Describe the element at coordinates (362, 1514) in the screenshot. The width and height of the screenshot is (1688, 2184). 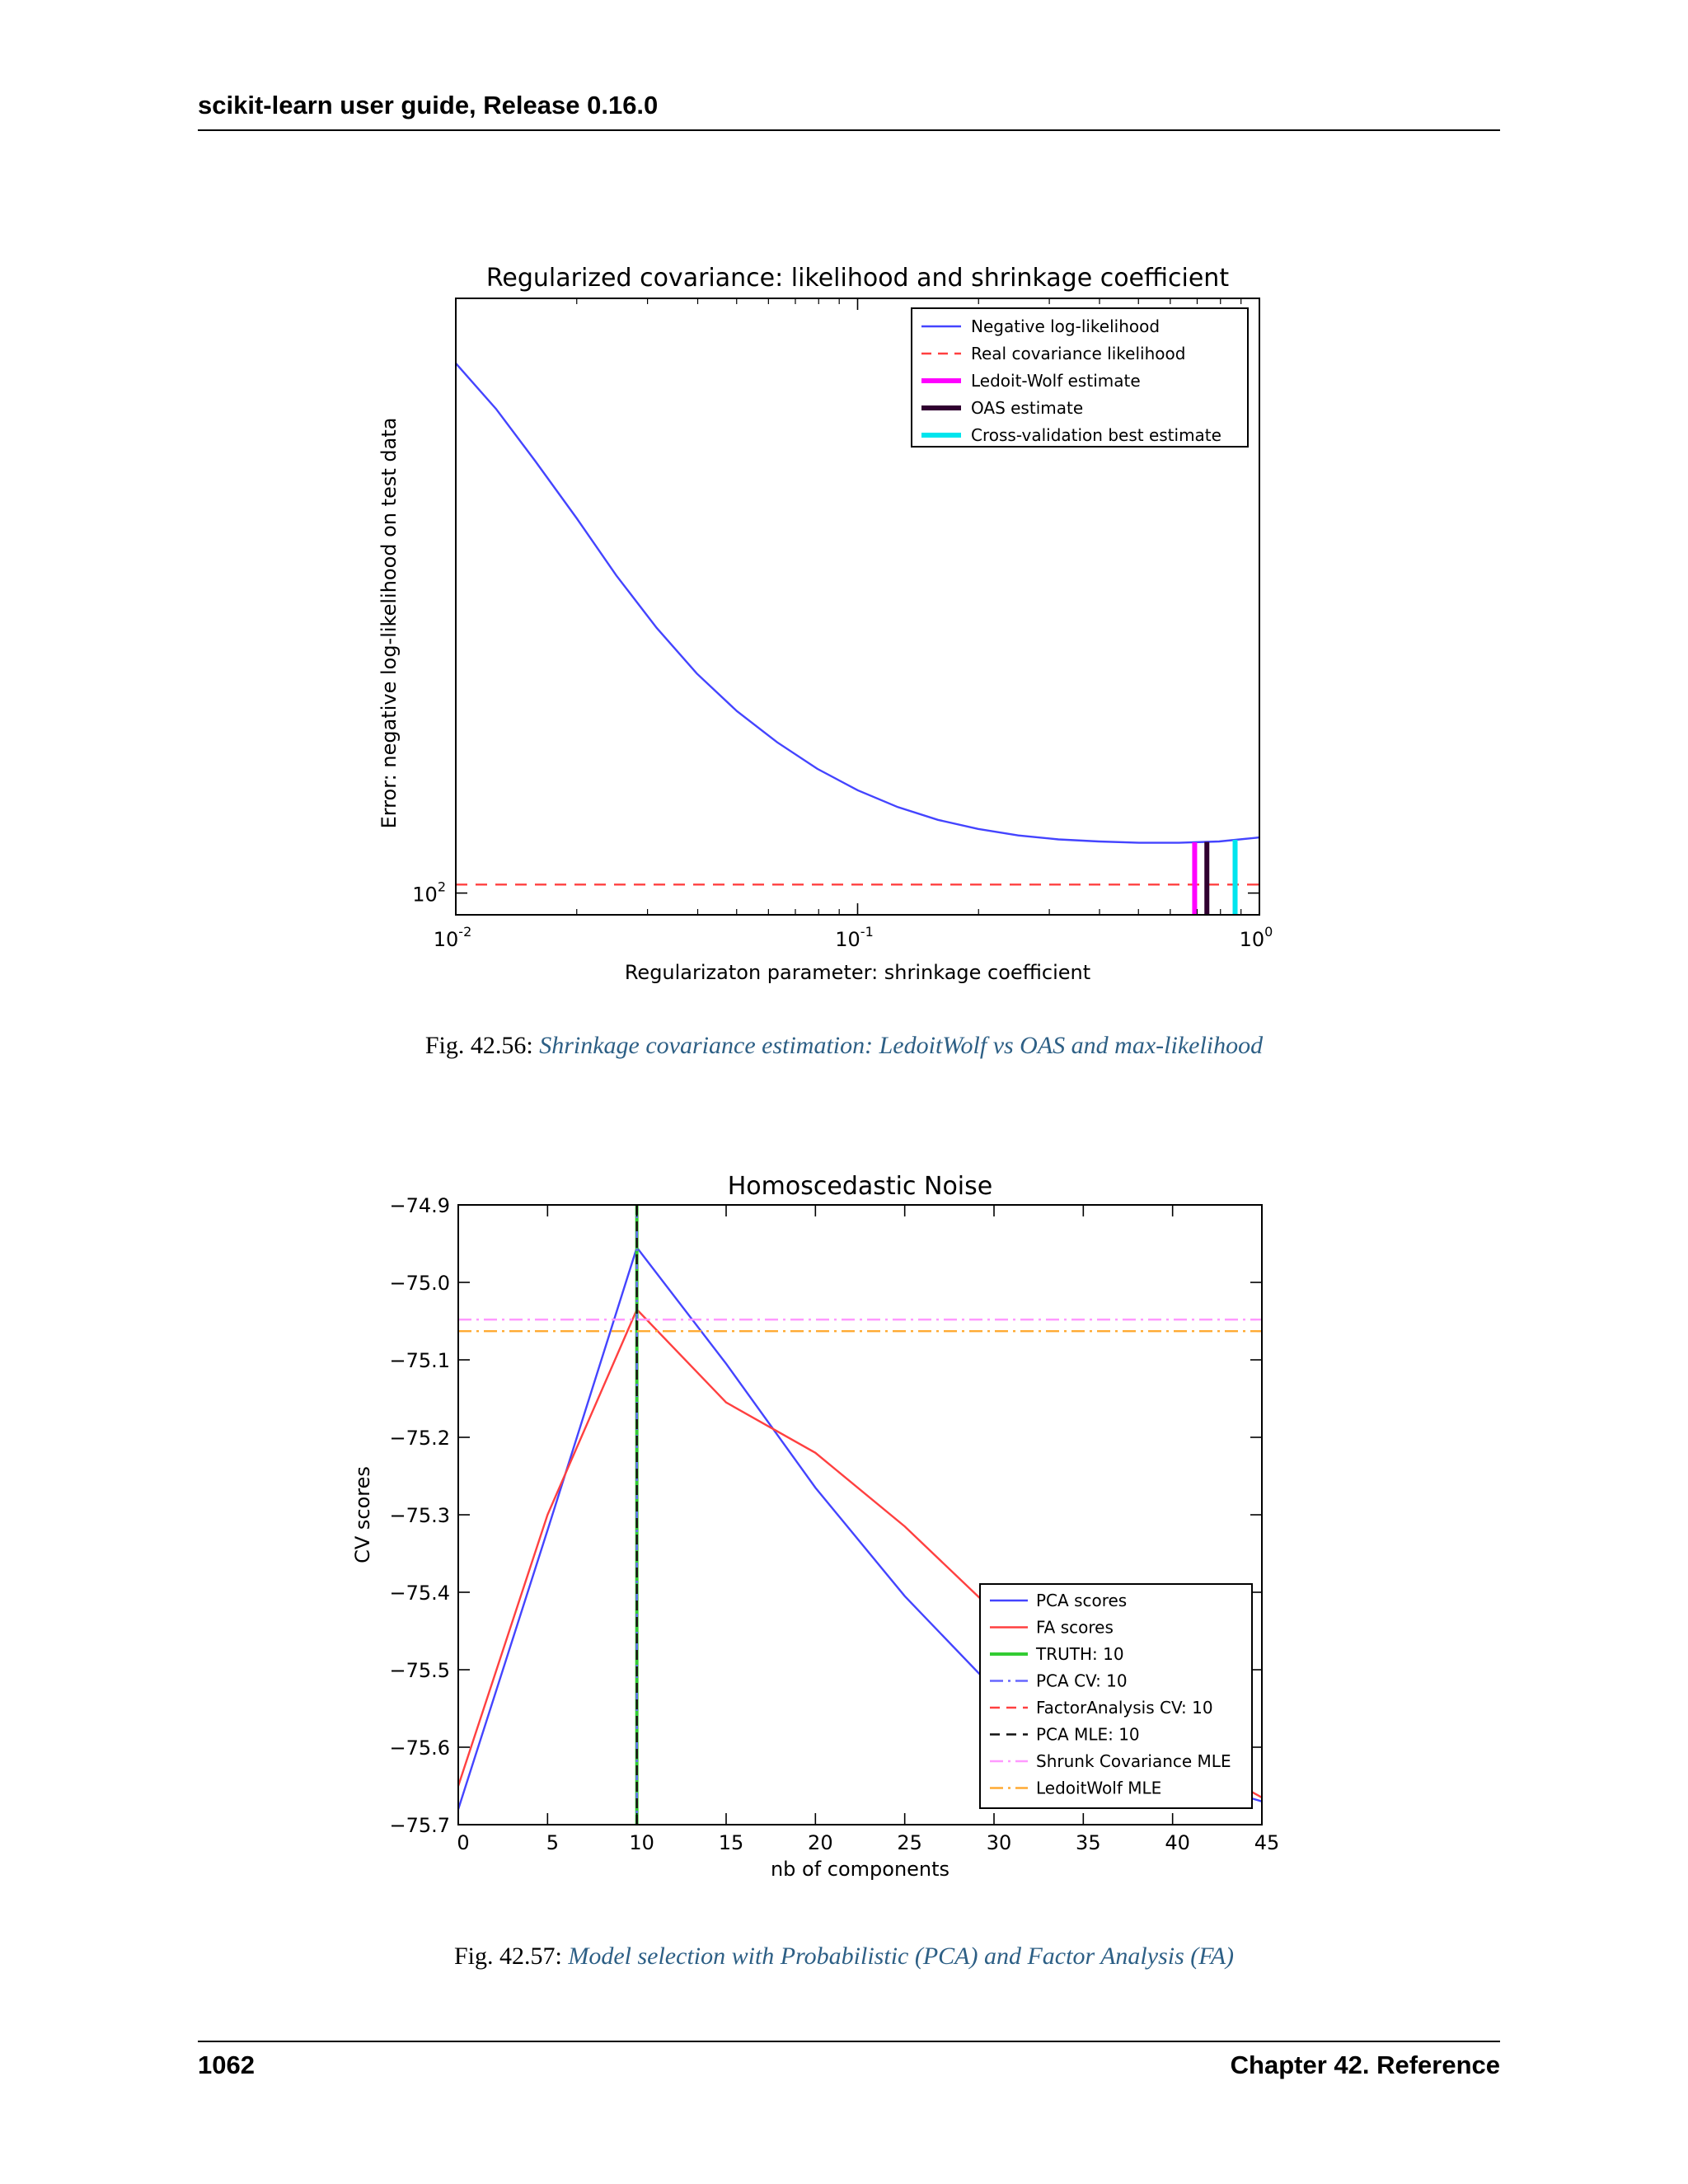
I see `chart2-ylabel: CV scores` at that location.